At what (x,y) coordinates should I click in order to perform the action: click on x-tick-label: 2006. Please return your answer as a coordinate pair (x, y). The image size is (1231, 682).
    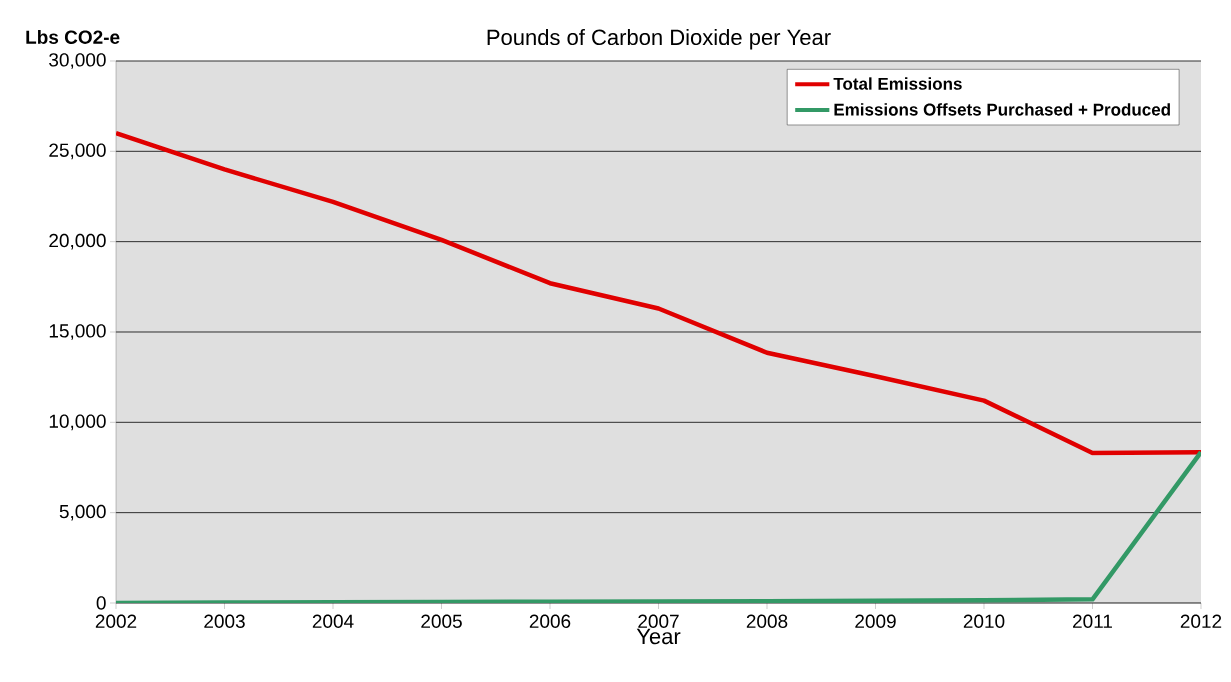
    Looking at the image, I should click on (550, 621).